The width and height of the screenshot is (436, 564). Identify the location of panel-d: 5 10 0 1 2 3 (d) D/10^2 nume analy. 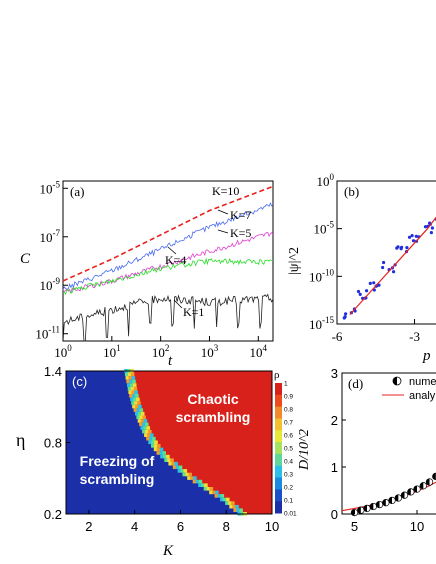
(366, 450).